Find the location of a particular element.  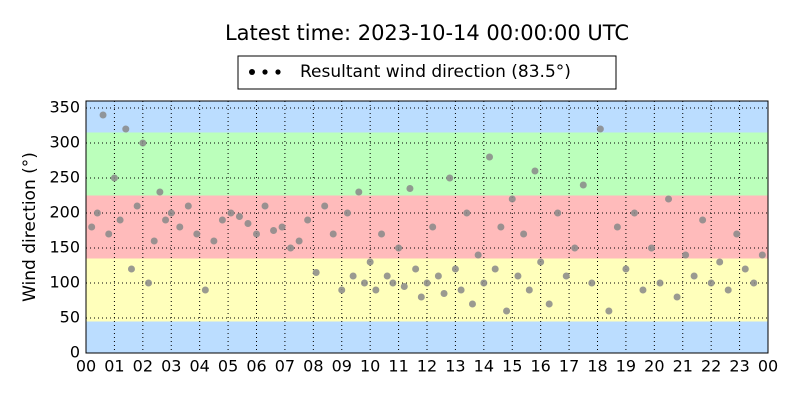

chart-title: Latest time: 2023-10-14 00:00:00 UTC is located at coordinates (427, 33).